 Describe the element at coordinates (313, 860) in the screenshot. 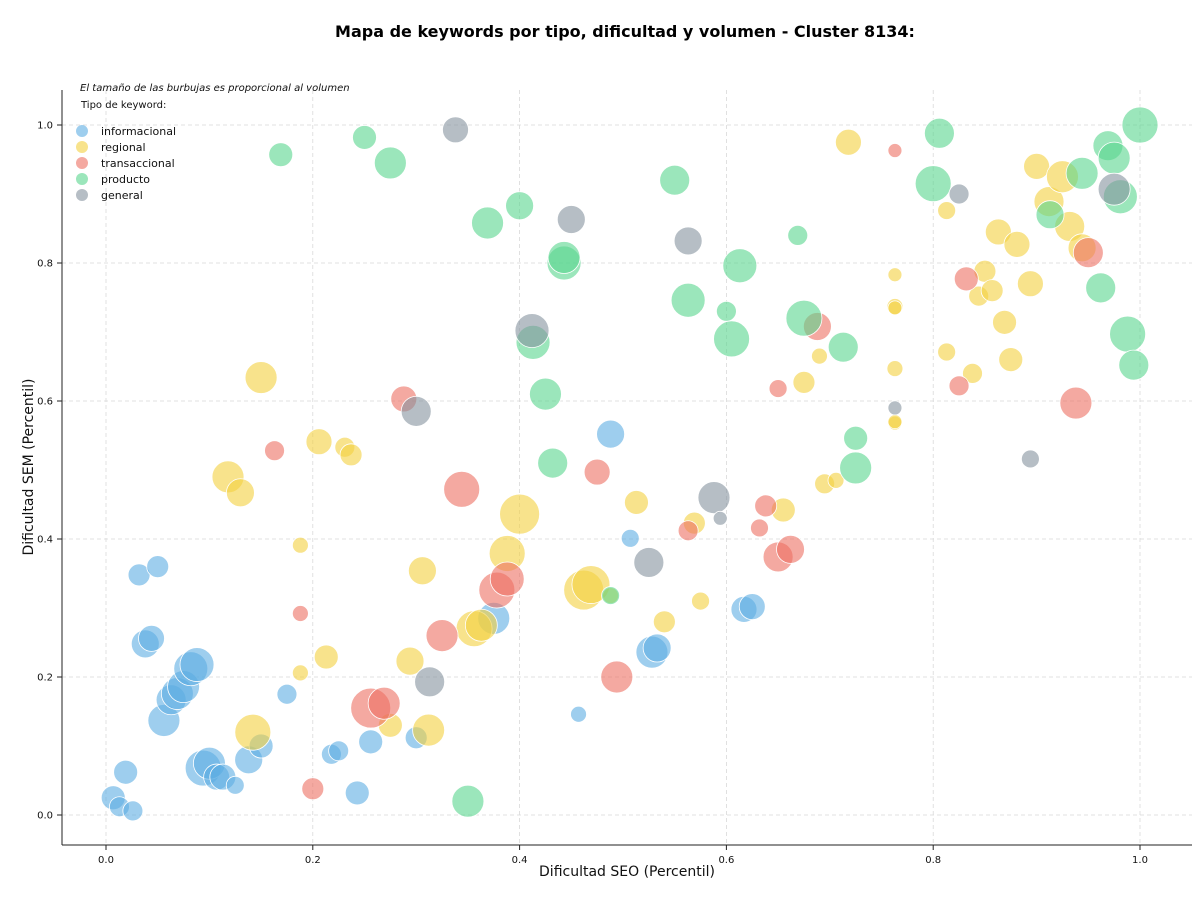

I see `x-tick-label: 0.2` at that location.